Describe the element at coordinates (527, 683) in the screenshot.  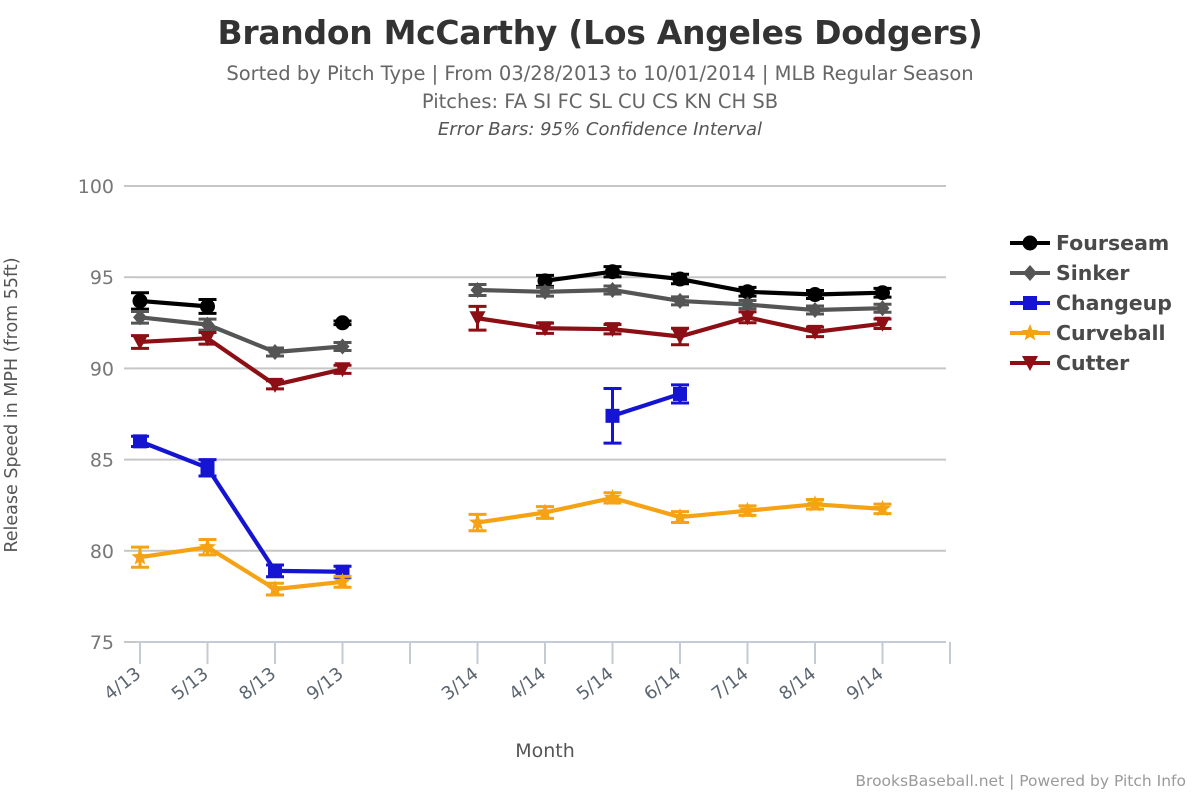
I see `x-axis-tick-label: 4/14` at that location.